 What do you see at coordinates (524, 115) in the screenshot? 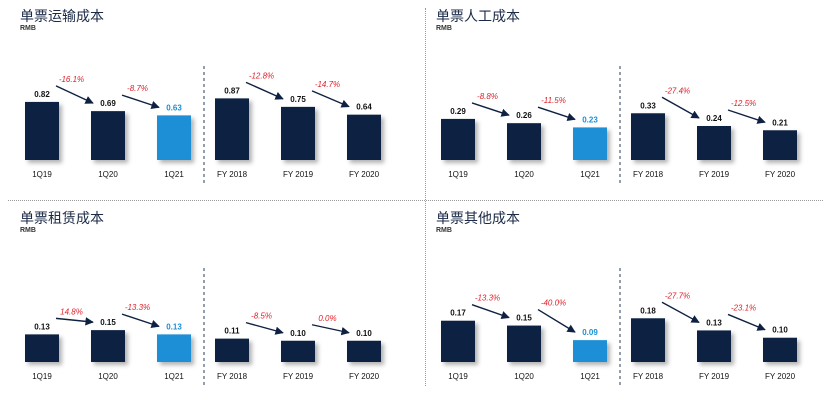
I see `bar-value-label: 0.26` at bounding box center [524, 115].